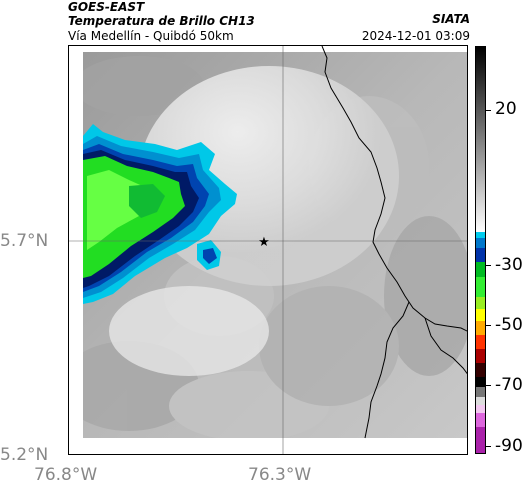 The width and height of the screenshot is (526, 491). I want to click on colorbar-label: -30, so click(509, 265).